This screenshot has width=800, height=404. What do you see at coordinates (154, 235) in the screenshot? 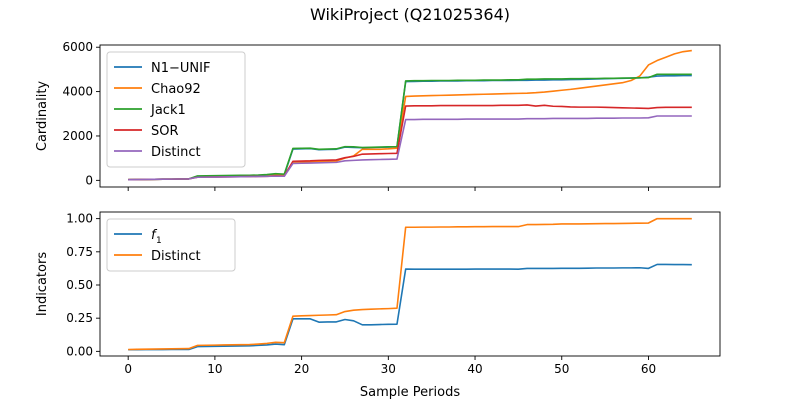
I see `legend-label: f` at bounding box center [154, 235].